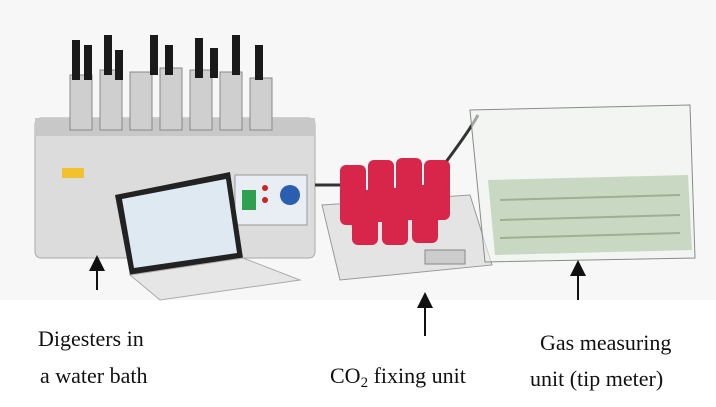 Image resolution: width=716 pixels, height=407 pixels. I want to click on label-subscript: 2, so click(365, 383).